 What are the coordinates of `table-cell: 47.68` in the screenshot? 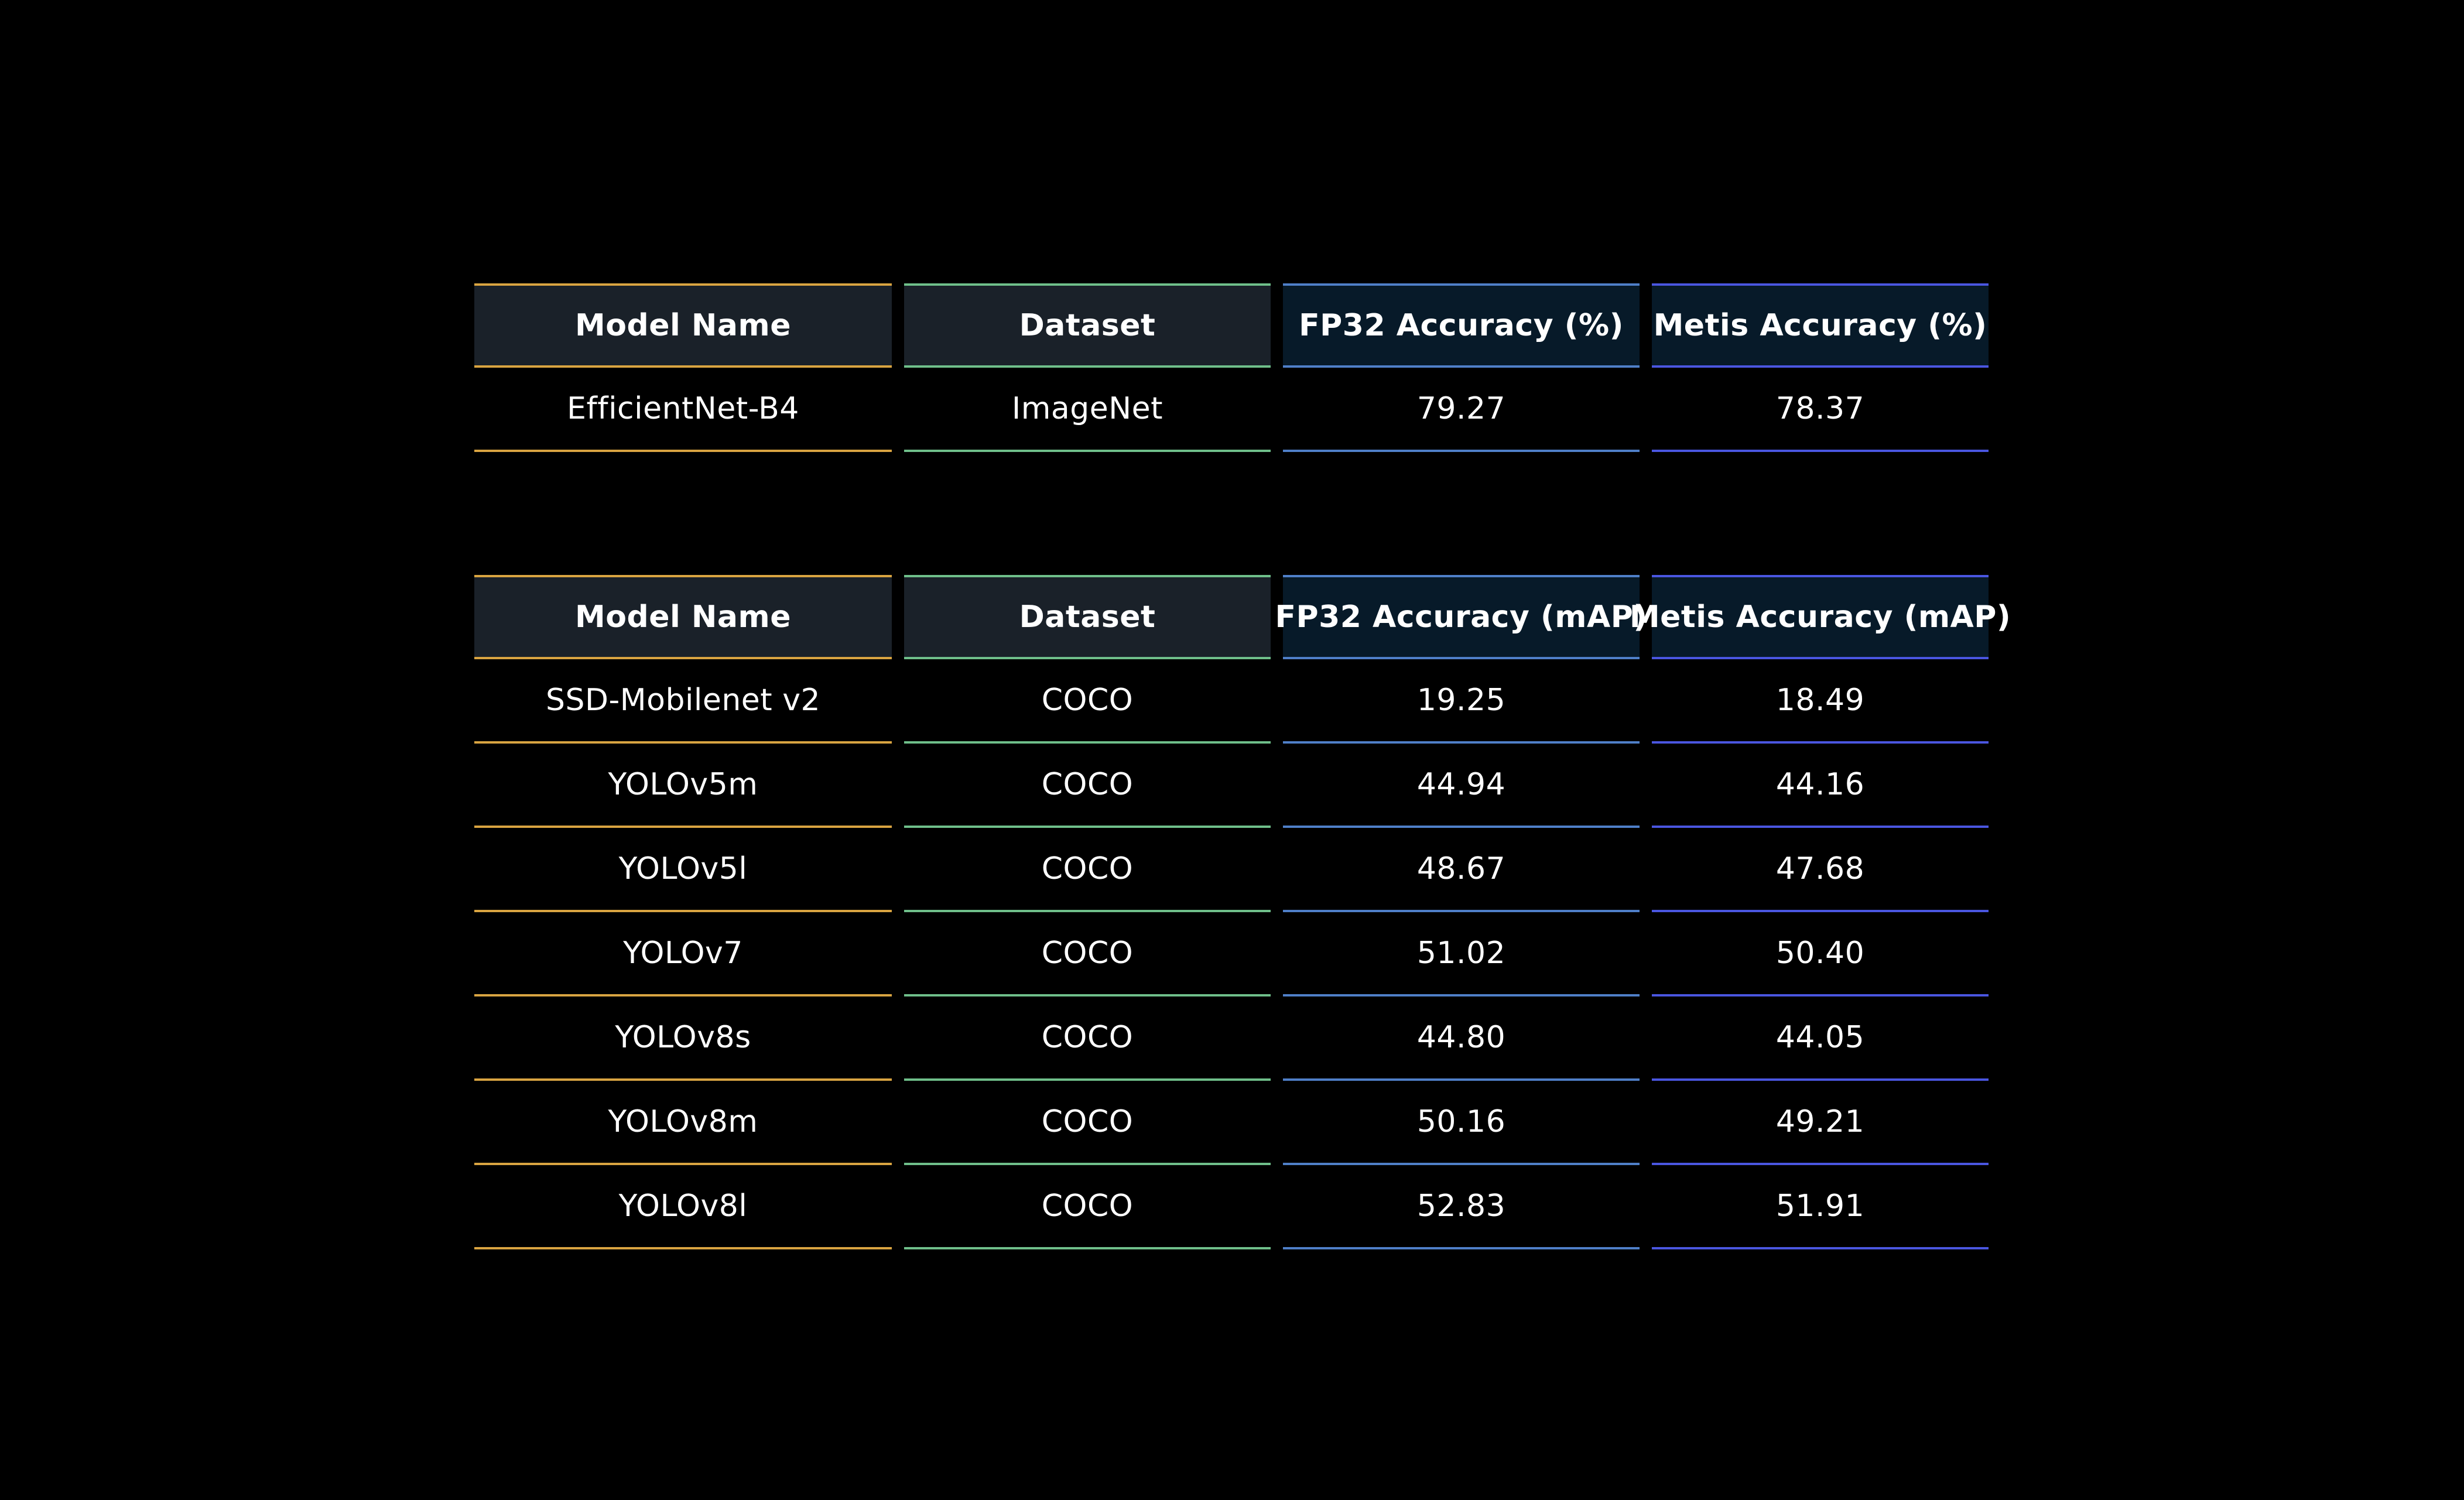 It's located at (1820, 870).